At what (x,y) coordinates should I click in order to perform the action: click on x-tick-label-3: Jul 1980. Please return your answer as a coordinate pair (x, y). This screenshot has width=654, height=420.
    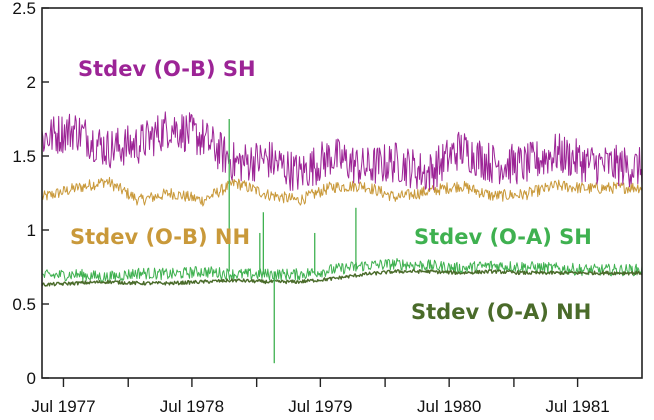
    Looking at the image, I should click on (449, 406).